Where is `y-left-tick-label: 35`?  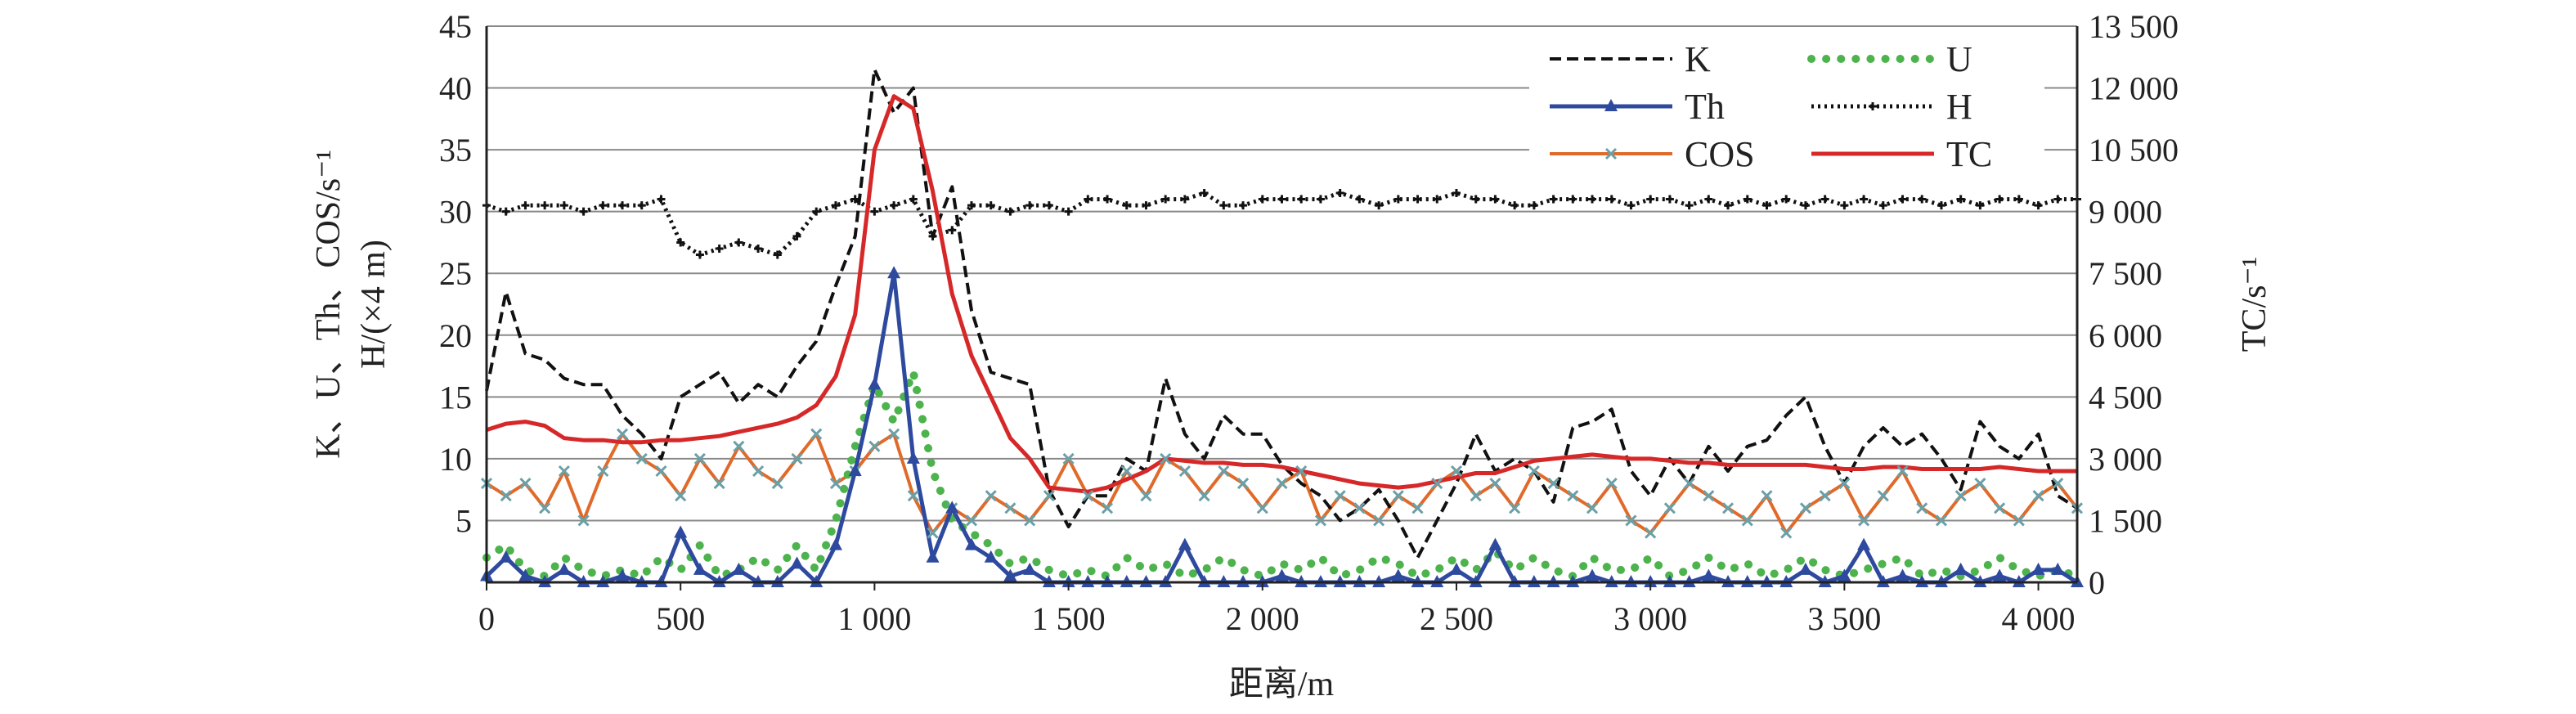 y-left-tick-label: 35 is located at coordinates (455, 150).